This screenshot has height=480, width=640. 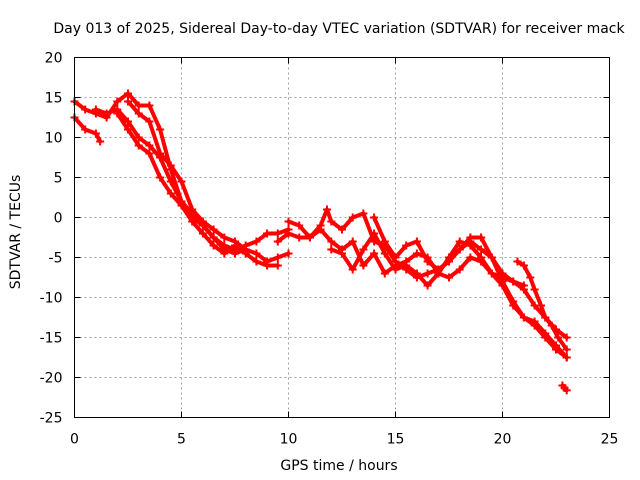 What do you see at coordinates (54, 139) in the screenshot?
I see `y-tick-label: 10` at bounding box center [54, 139].